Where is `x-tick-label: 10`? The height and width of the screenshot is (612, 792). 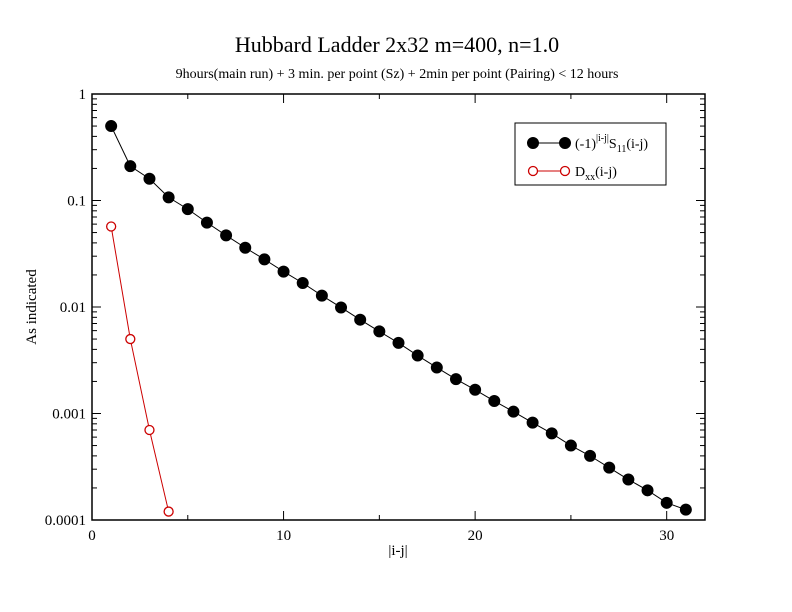 x-tick-label: 10 is located at coordinates (283, 536).